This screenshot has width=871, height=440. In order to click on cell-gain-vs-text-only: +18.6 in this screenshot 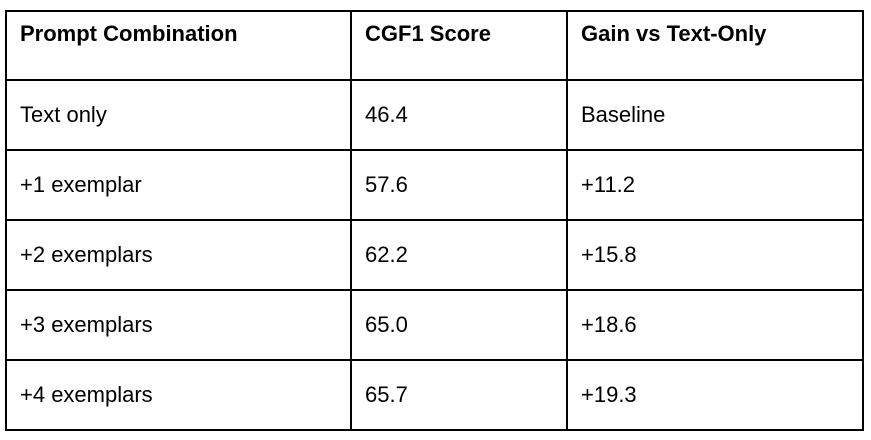, I will do `click(715, 325)`.